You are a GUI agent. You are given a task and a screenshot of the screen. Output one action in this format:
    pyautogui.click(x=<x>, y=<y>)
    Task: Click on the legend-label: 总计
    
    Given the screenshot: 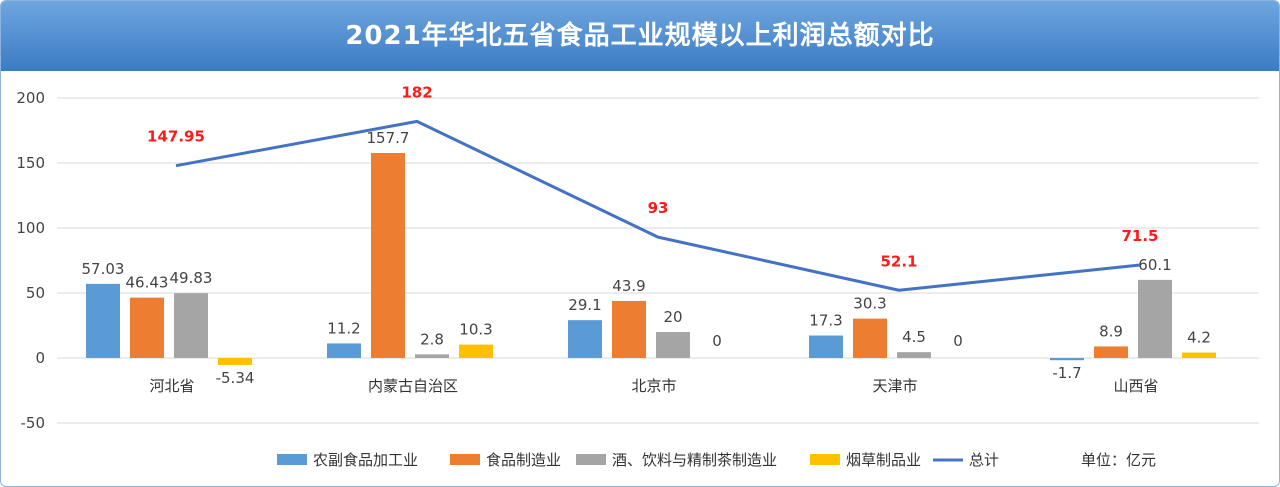 What is the action you would take?
    pyautogui.click(x=984, y=460)
    